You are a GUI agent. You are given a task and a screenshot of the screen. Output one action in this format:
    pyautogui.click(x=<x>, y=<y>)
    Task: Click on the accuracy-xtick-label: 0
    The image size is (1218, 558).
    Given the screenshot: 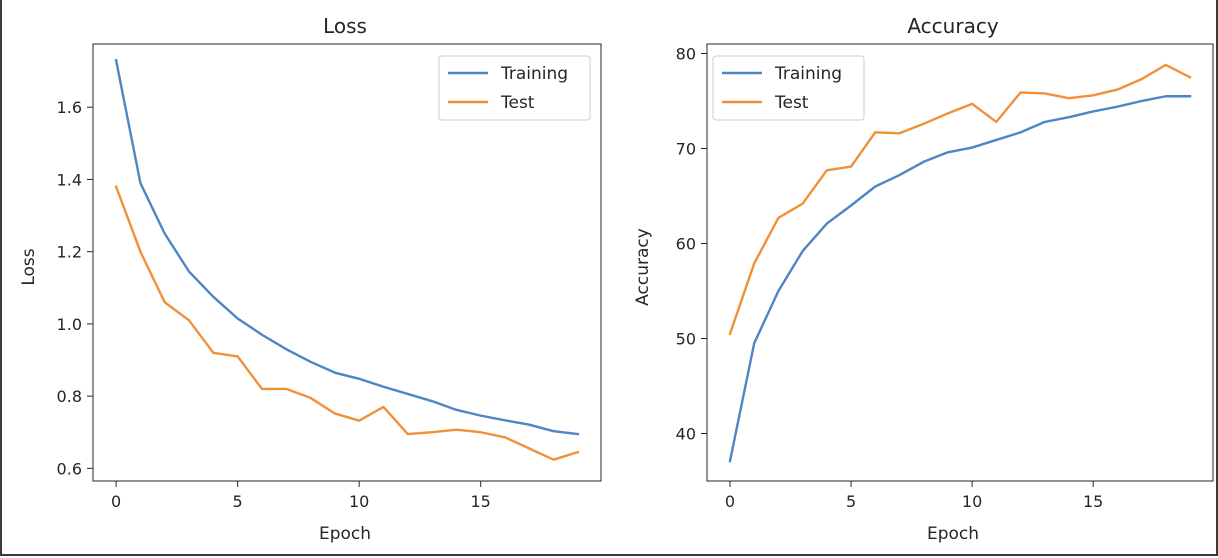 What is the action you would take?
    pyautogui.click(x=730, y=501)
    